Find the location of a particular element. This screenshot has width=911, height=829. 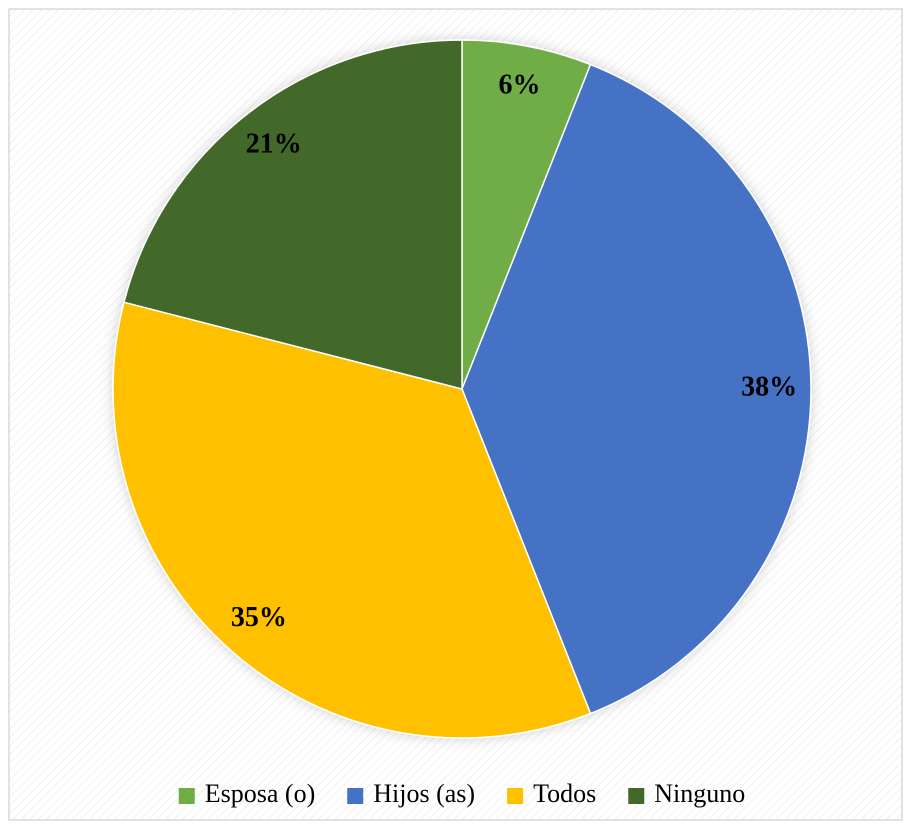

data-label: 35% is located at coordinates (259, 617).